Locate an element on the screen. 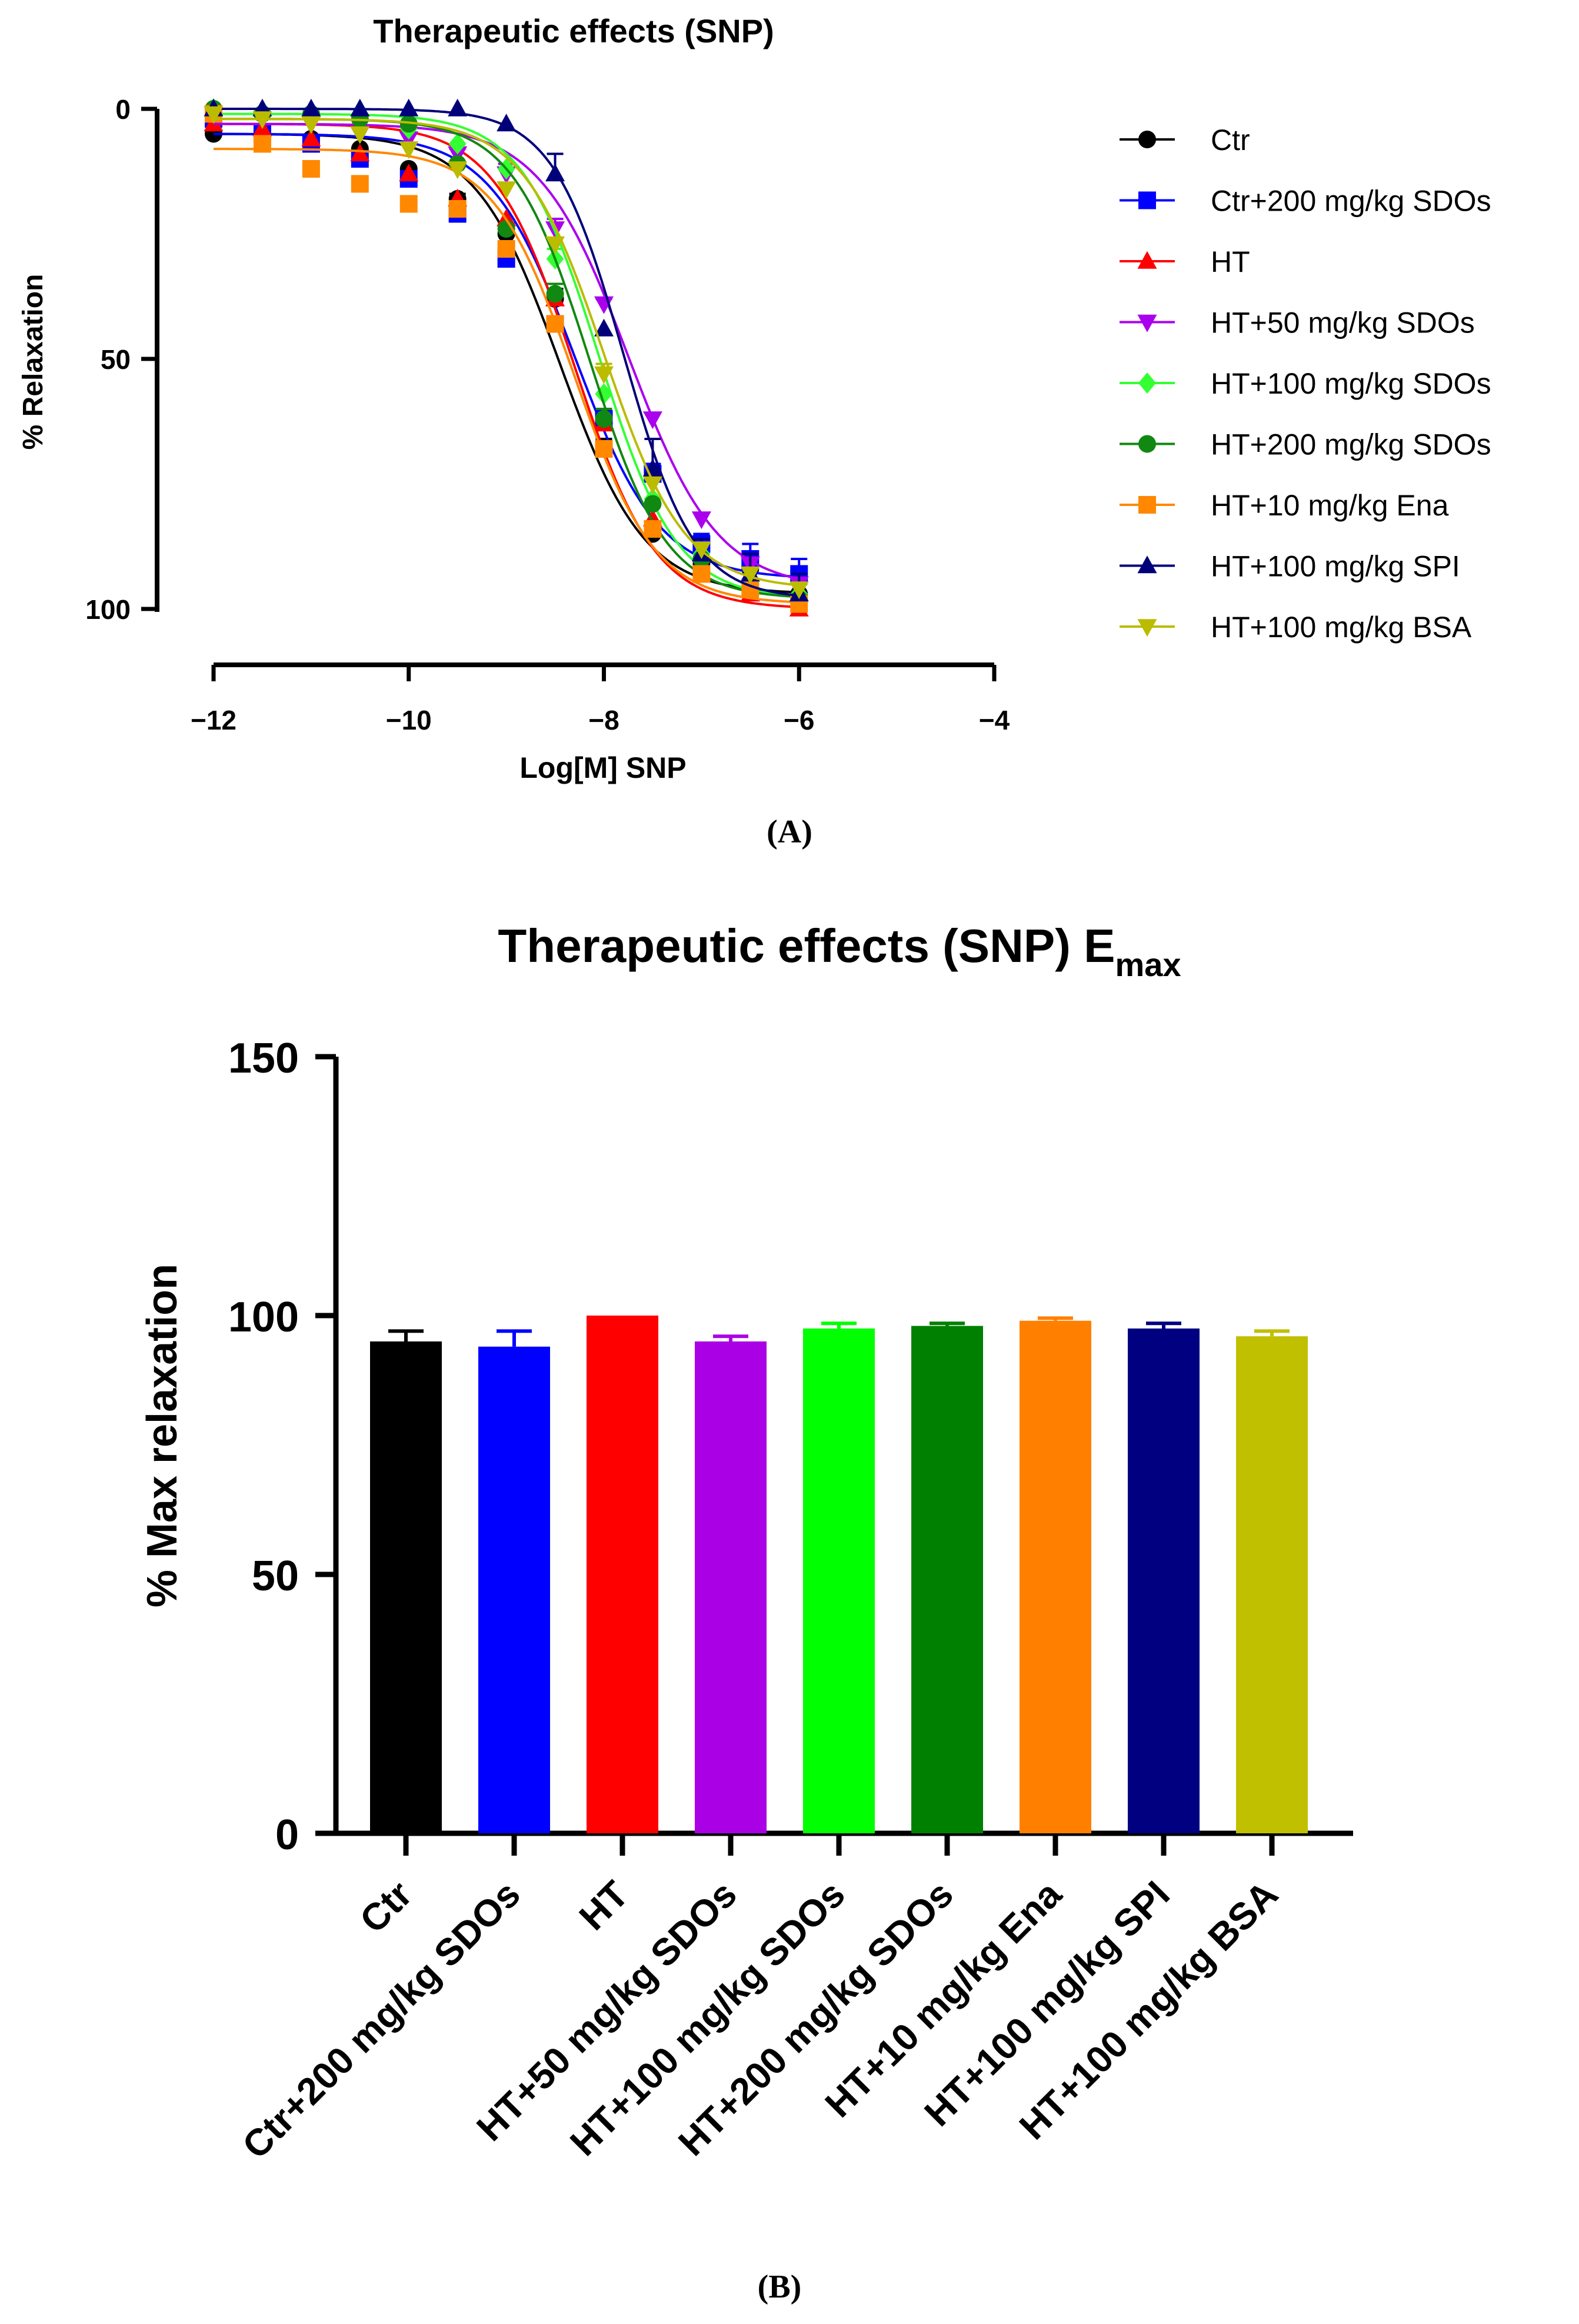  legend-entry: Ctr+200 mg/kg SDOs is located at coordinates (1306, 202).